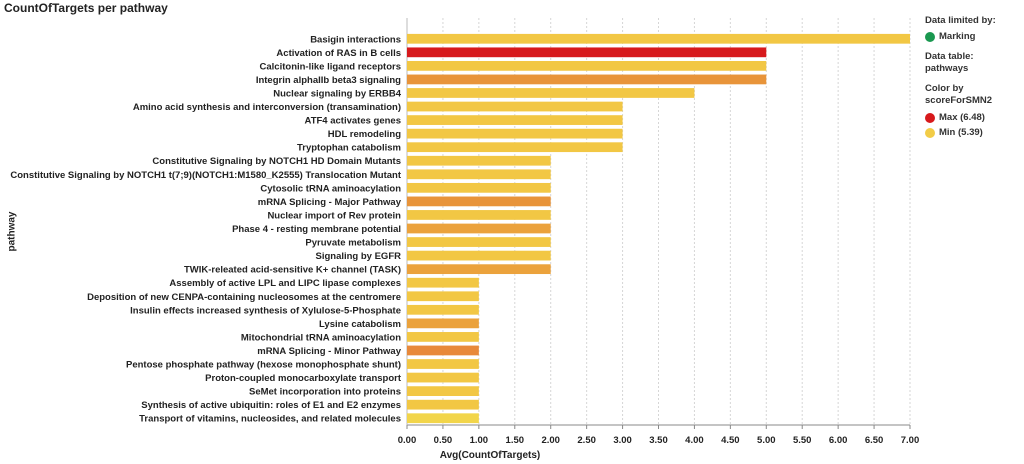  What do you see at coordinates (407, 440) in the screenshot?
I see `x-tick-label-0: 0.00` at bounding box center [407, 440].